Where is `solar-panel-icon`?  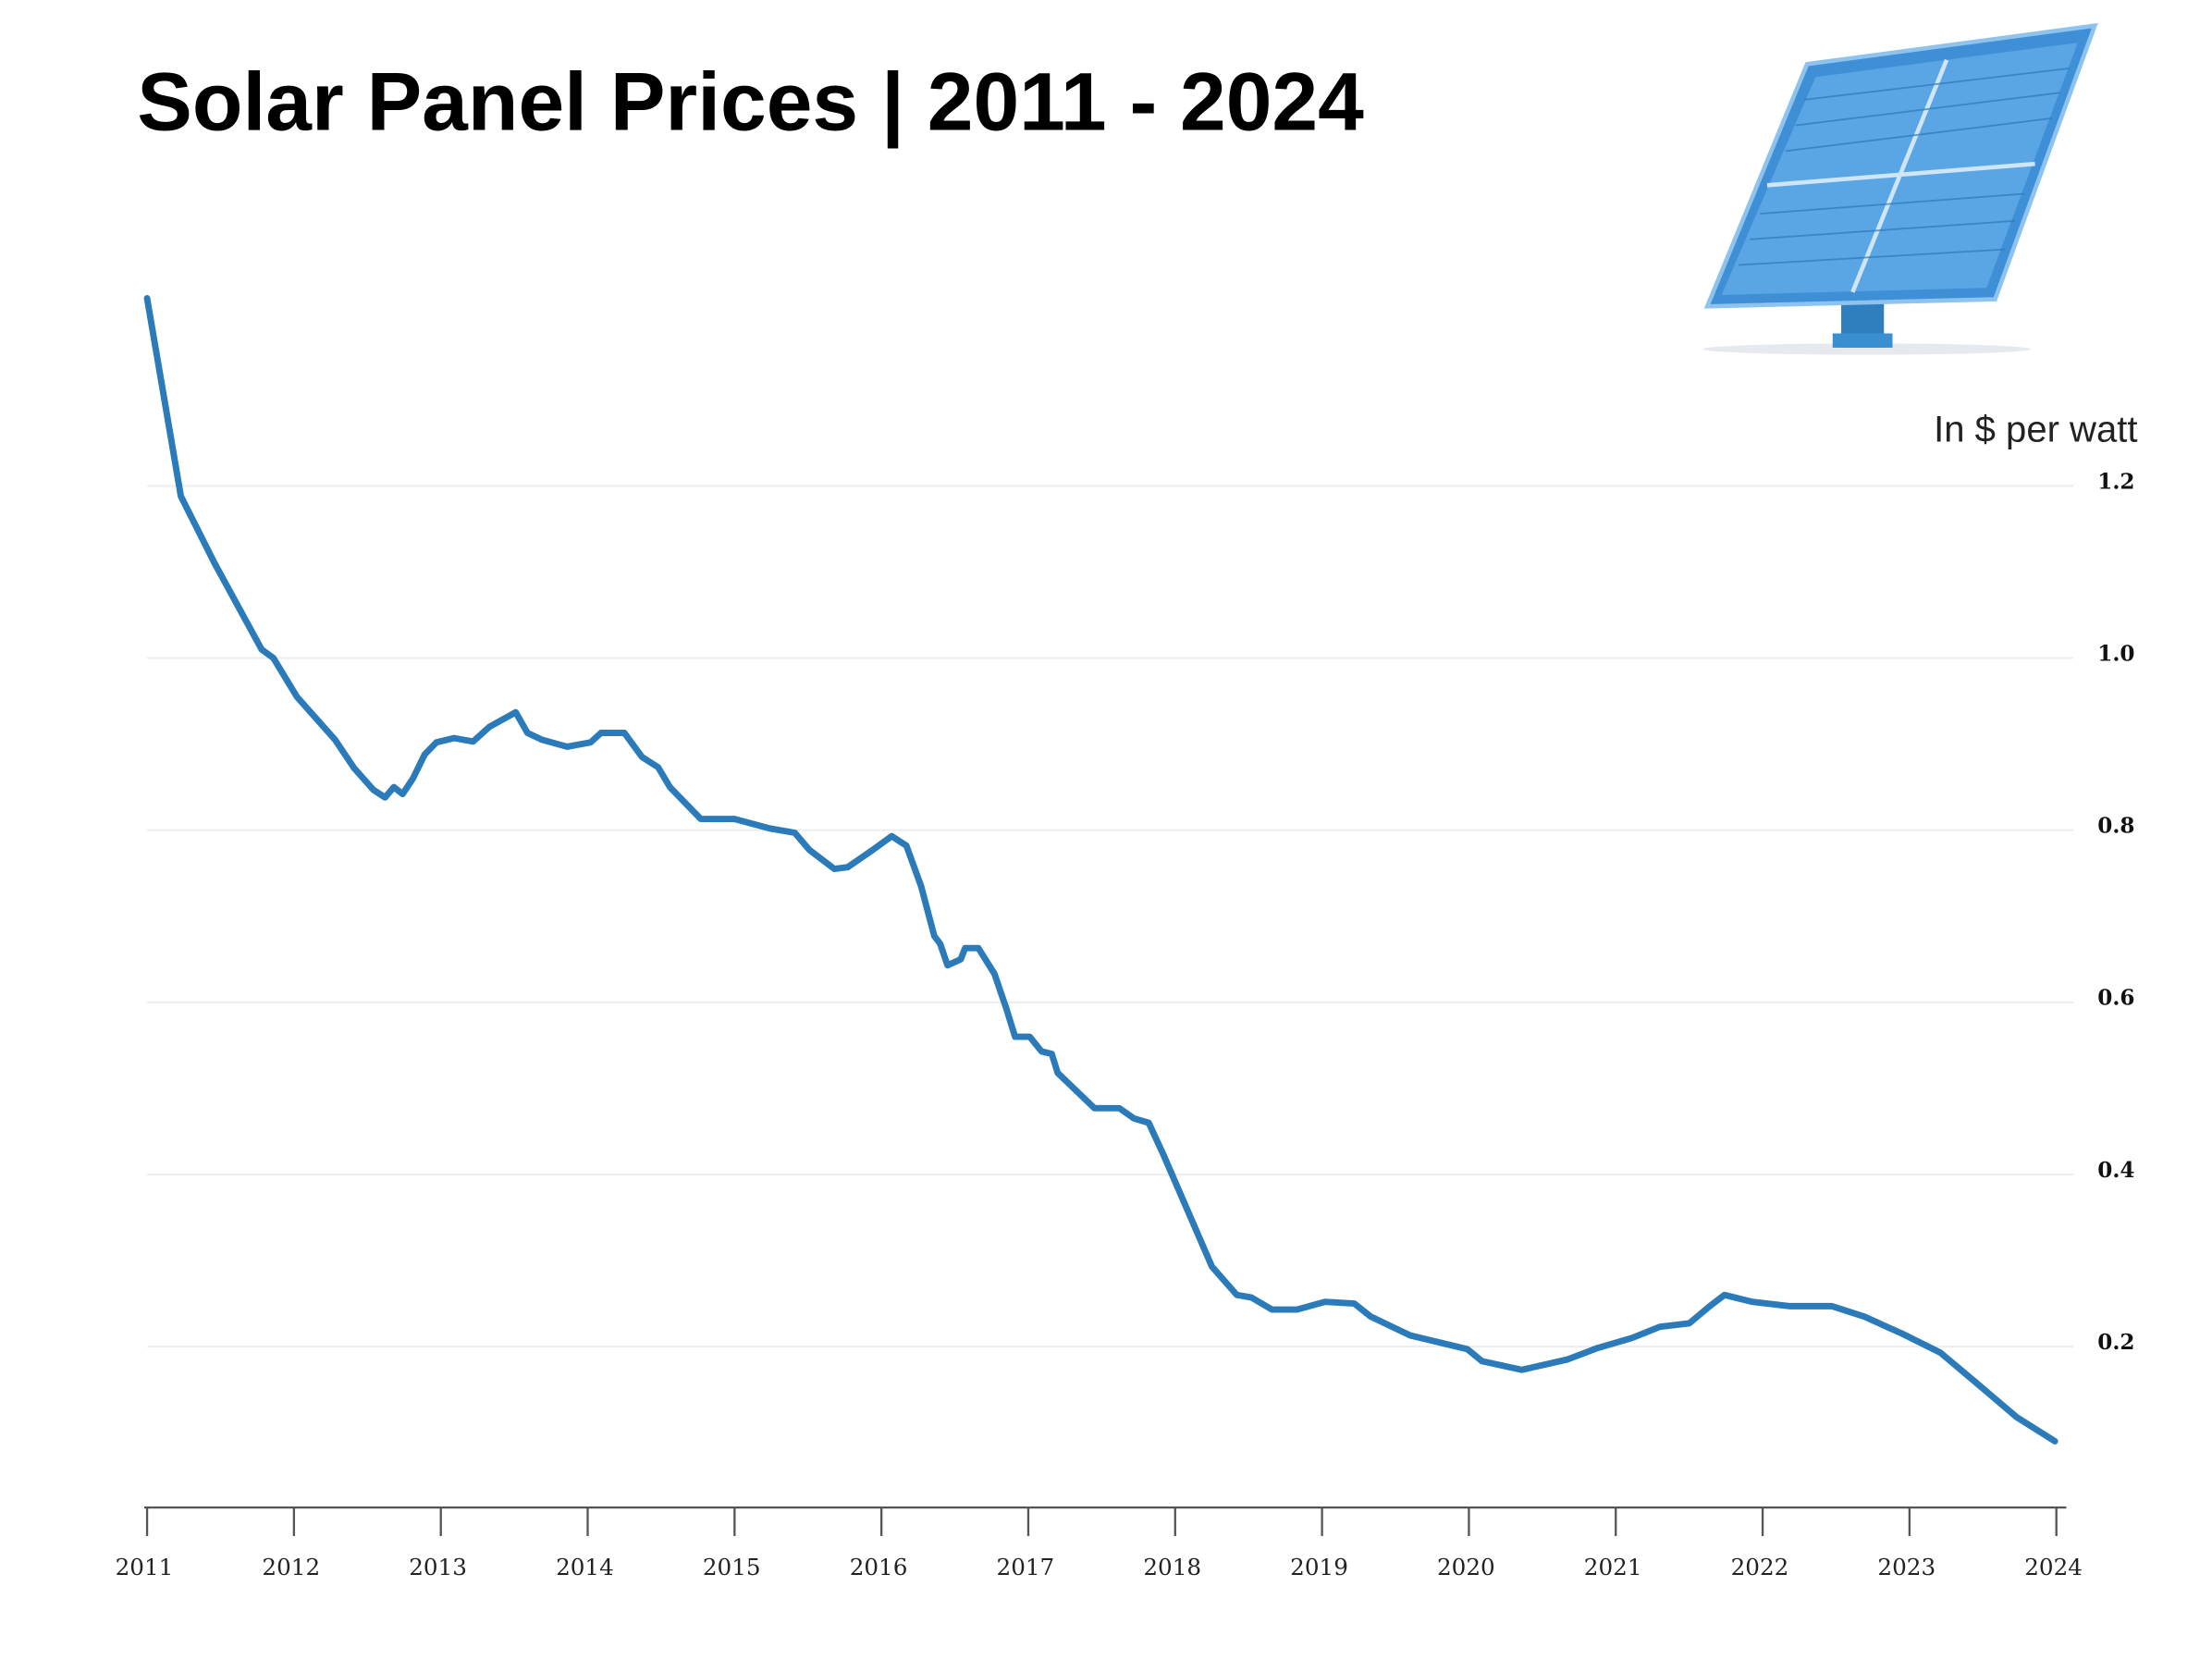
solar-panel-icon is located at coordinates (1900, 188).